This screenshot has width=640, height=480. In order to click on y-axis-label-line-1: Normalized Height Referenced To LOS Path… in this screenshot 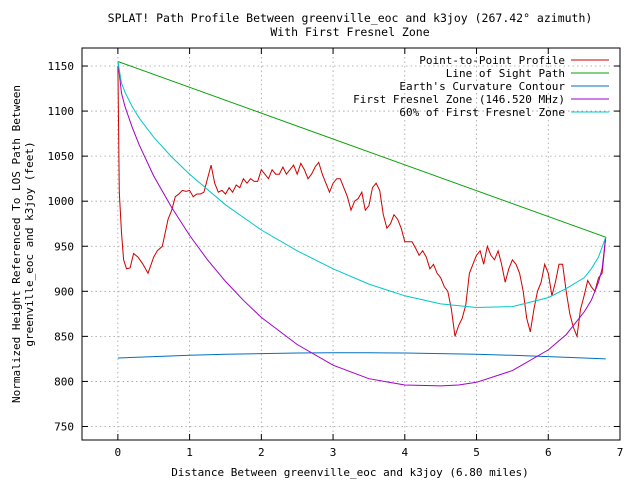, I will do `click(16, 244)`.